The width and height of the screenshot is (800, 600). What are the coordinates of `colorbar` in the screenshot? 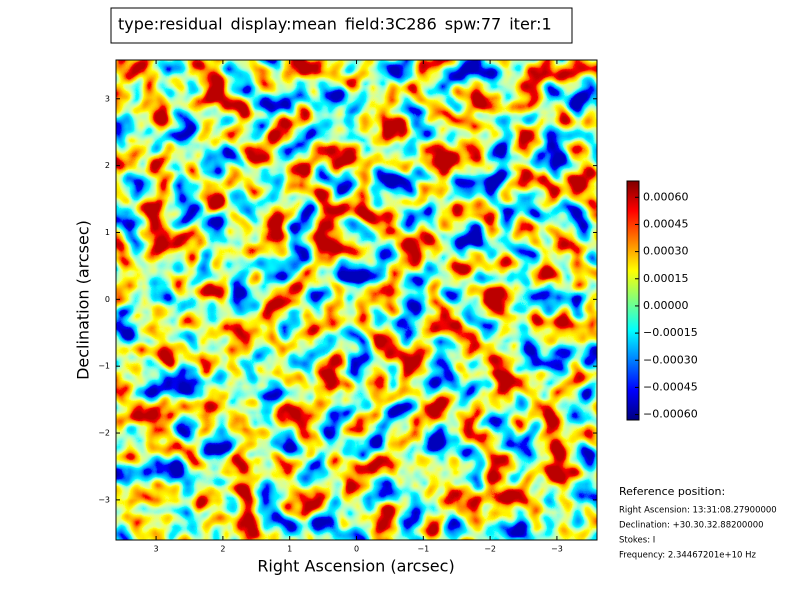 It's located at (633, 300).